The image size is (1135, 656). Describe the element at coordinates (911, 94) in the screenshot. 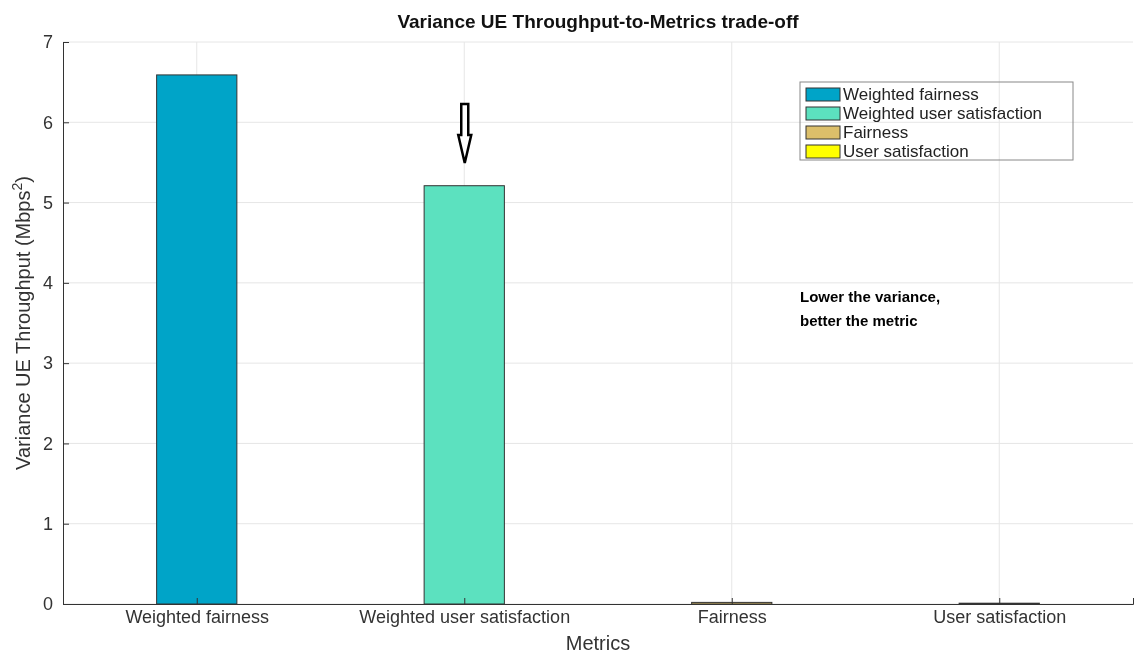

I see `legend-label: Weighted fairness` at that location.